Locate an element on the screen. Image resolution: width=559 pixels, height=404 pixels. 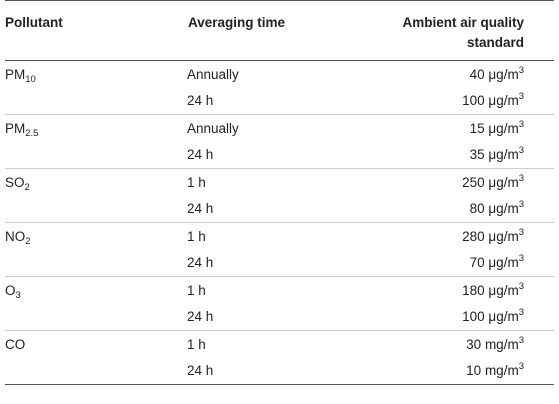
table-row: O3 1 h 180 μg/m3 is located at coordinates (279, 290).